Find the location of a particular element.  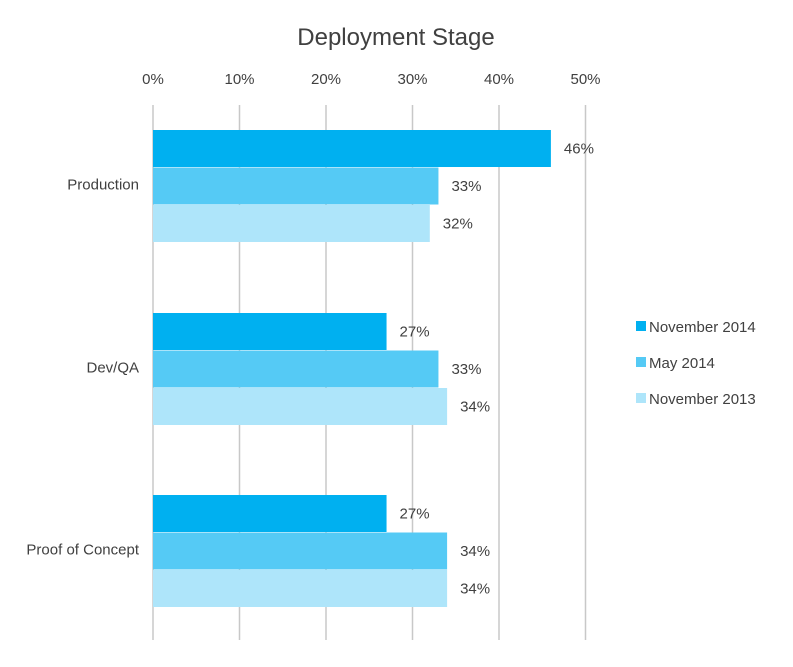

data-label: 32% is located at coordinates (458, 224).